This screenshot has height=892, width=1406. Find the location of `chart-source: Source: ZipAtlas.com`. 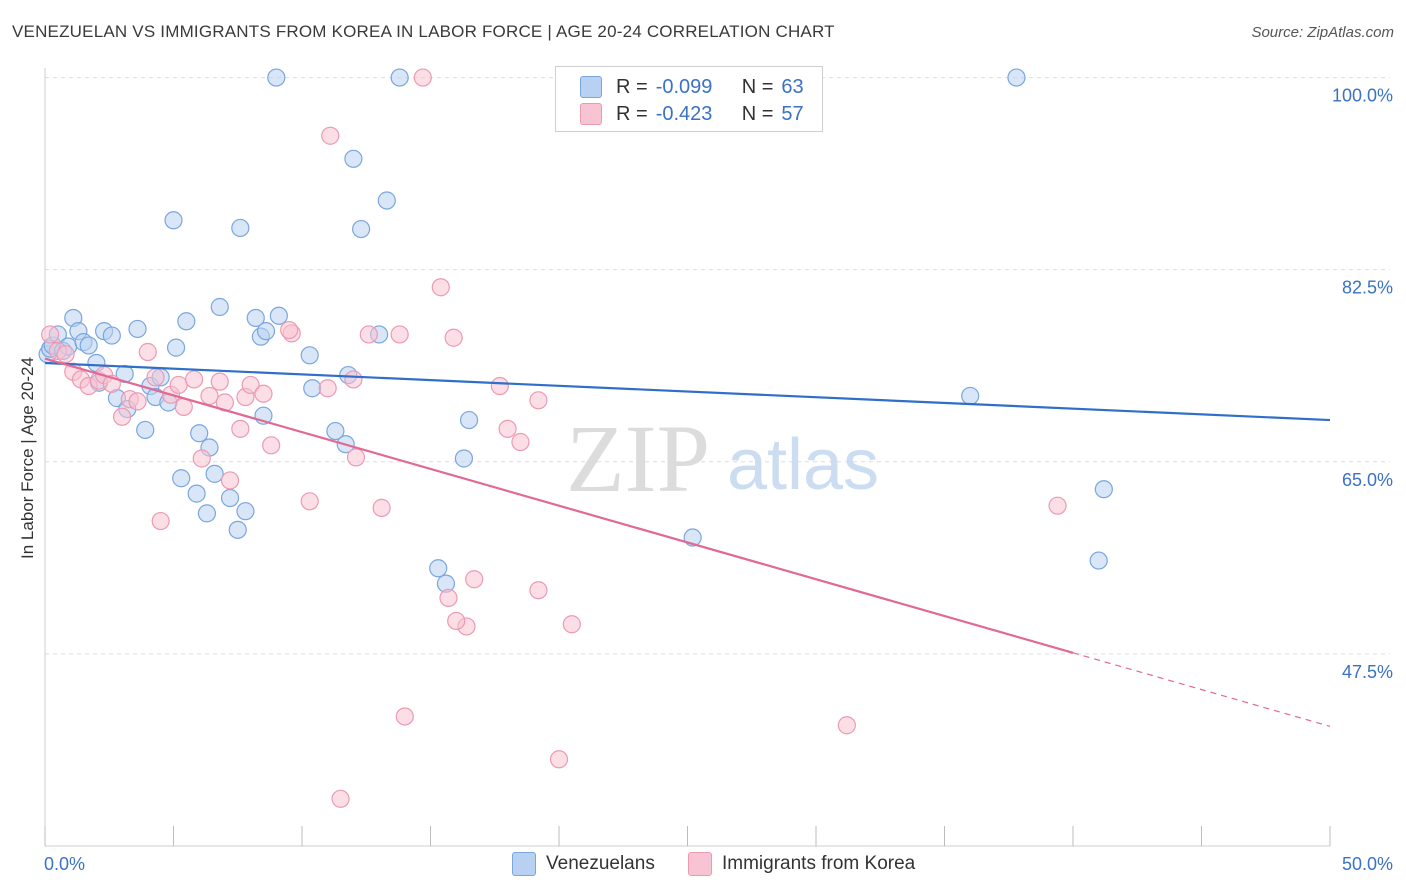

chart-source: Source: ZipAtlas.com is located at coordinates (1322, 32).